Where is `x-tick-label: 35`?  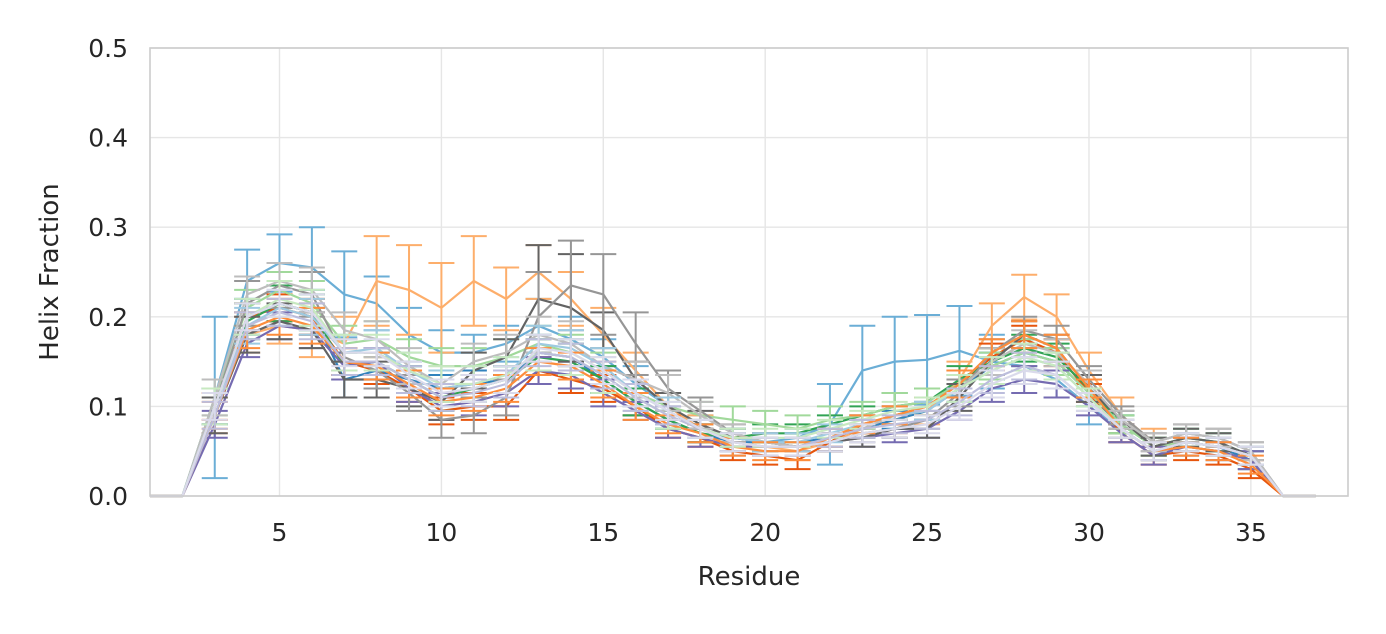
x-tick-label: 35 is located at coordinates (1251, 532).